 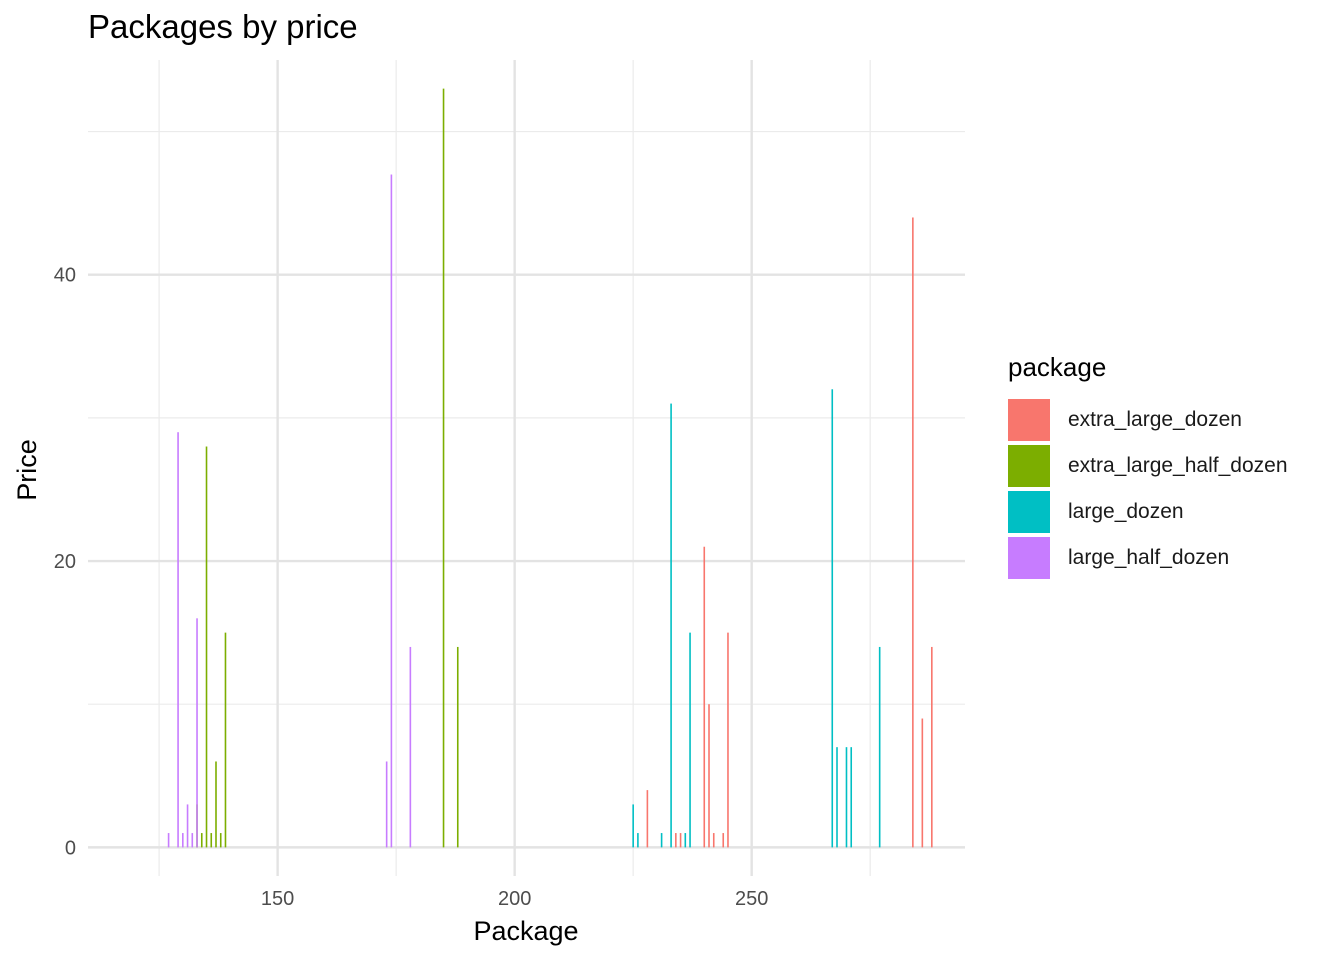 What do you see at coordinates (1057, 367) in the screenshot?
I see `legend-title: package` at bounding box center [1057, 367].